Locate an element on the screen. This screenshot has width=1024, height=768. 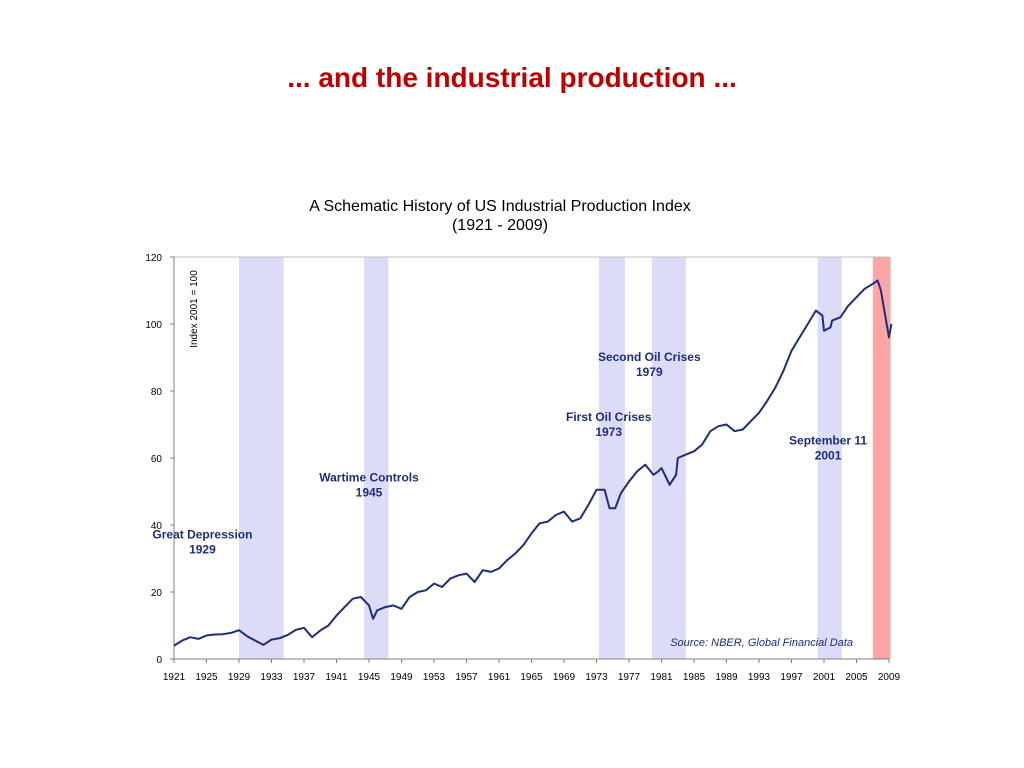
x-tick-label: 1993 is located at coordinates (759, 677).